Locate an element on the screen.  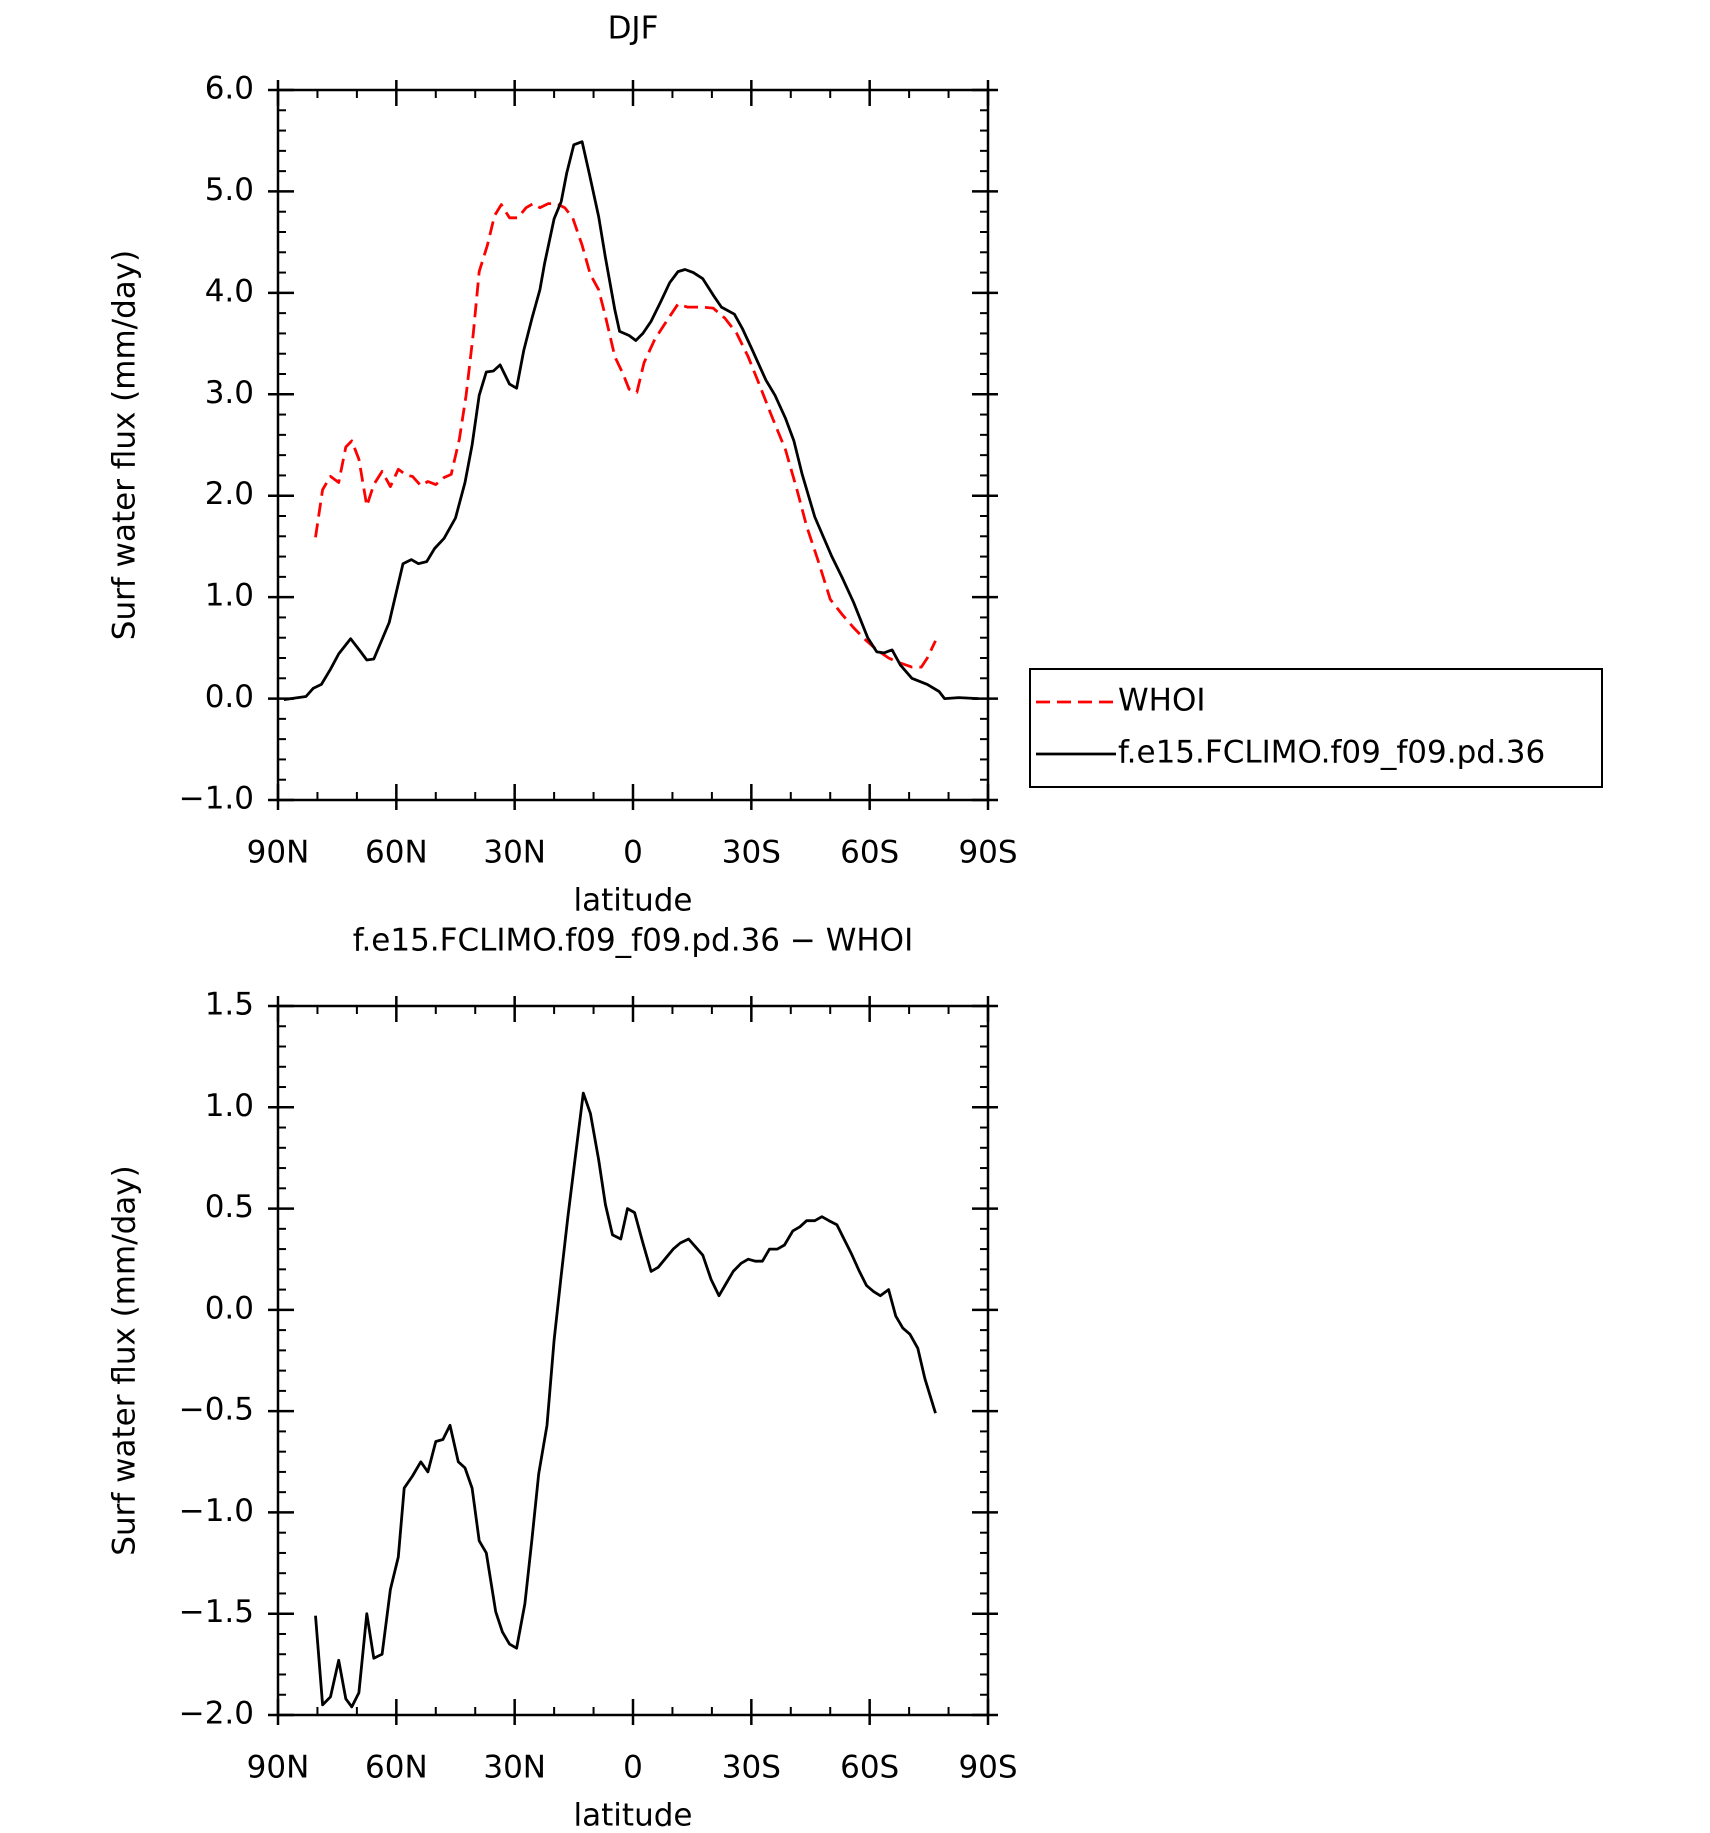
y-tick-label: 2.0 is located at coordinates (229, 494).